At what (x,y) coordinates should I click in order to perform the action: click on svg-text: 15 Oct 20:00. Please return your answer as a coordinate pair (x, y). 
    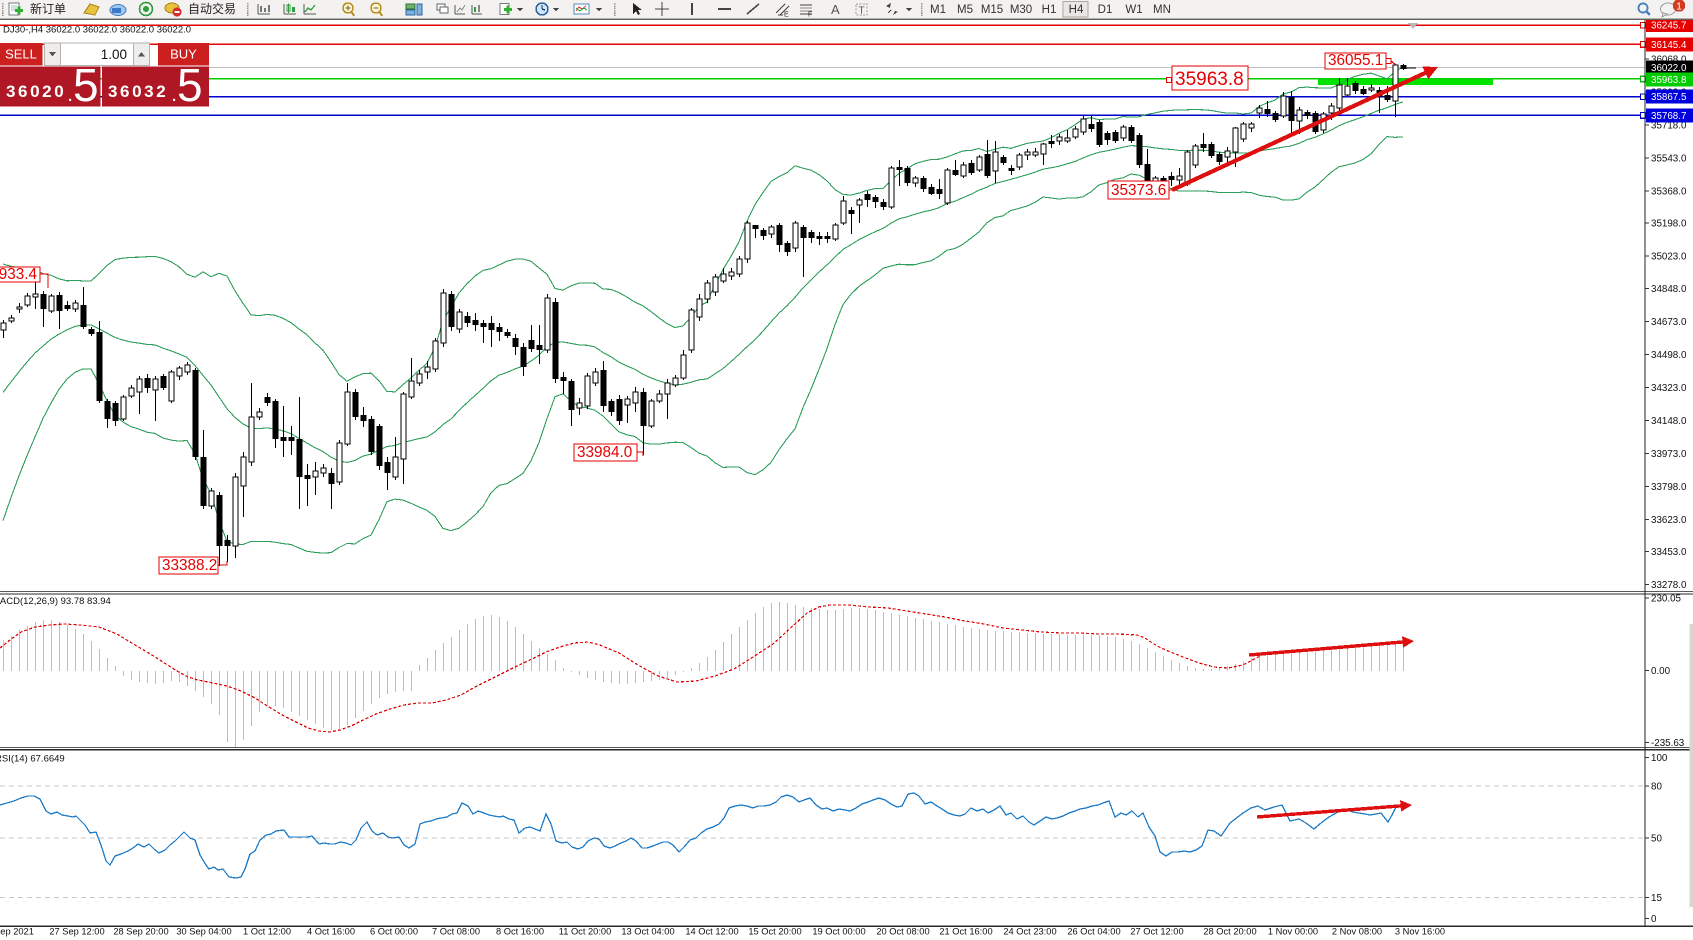
    Looking at the image, I should click on (774, 932).